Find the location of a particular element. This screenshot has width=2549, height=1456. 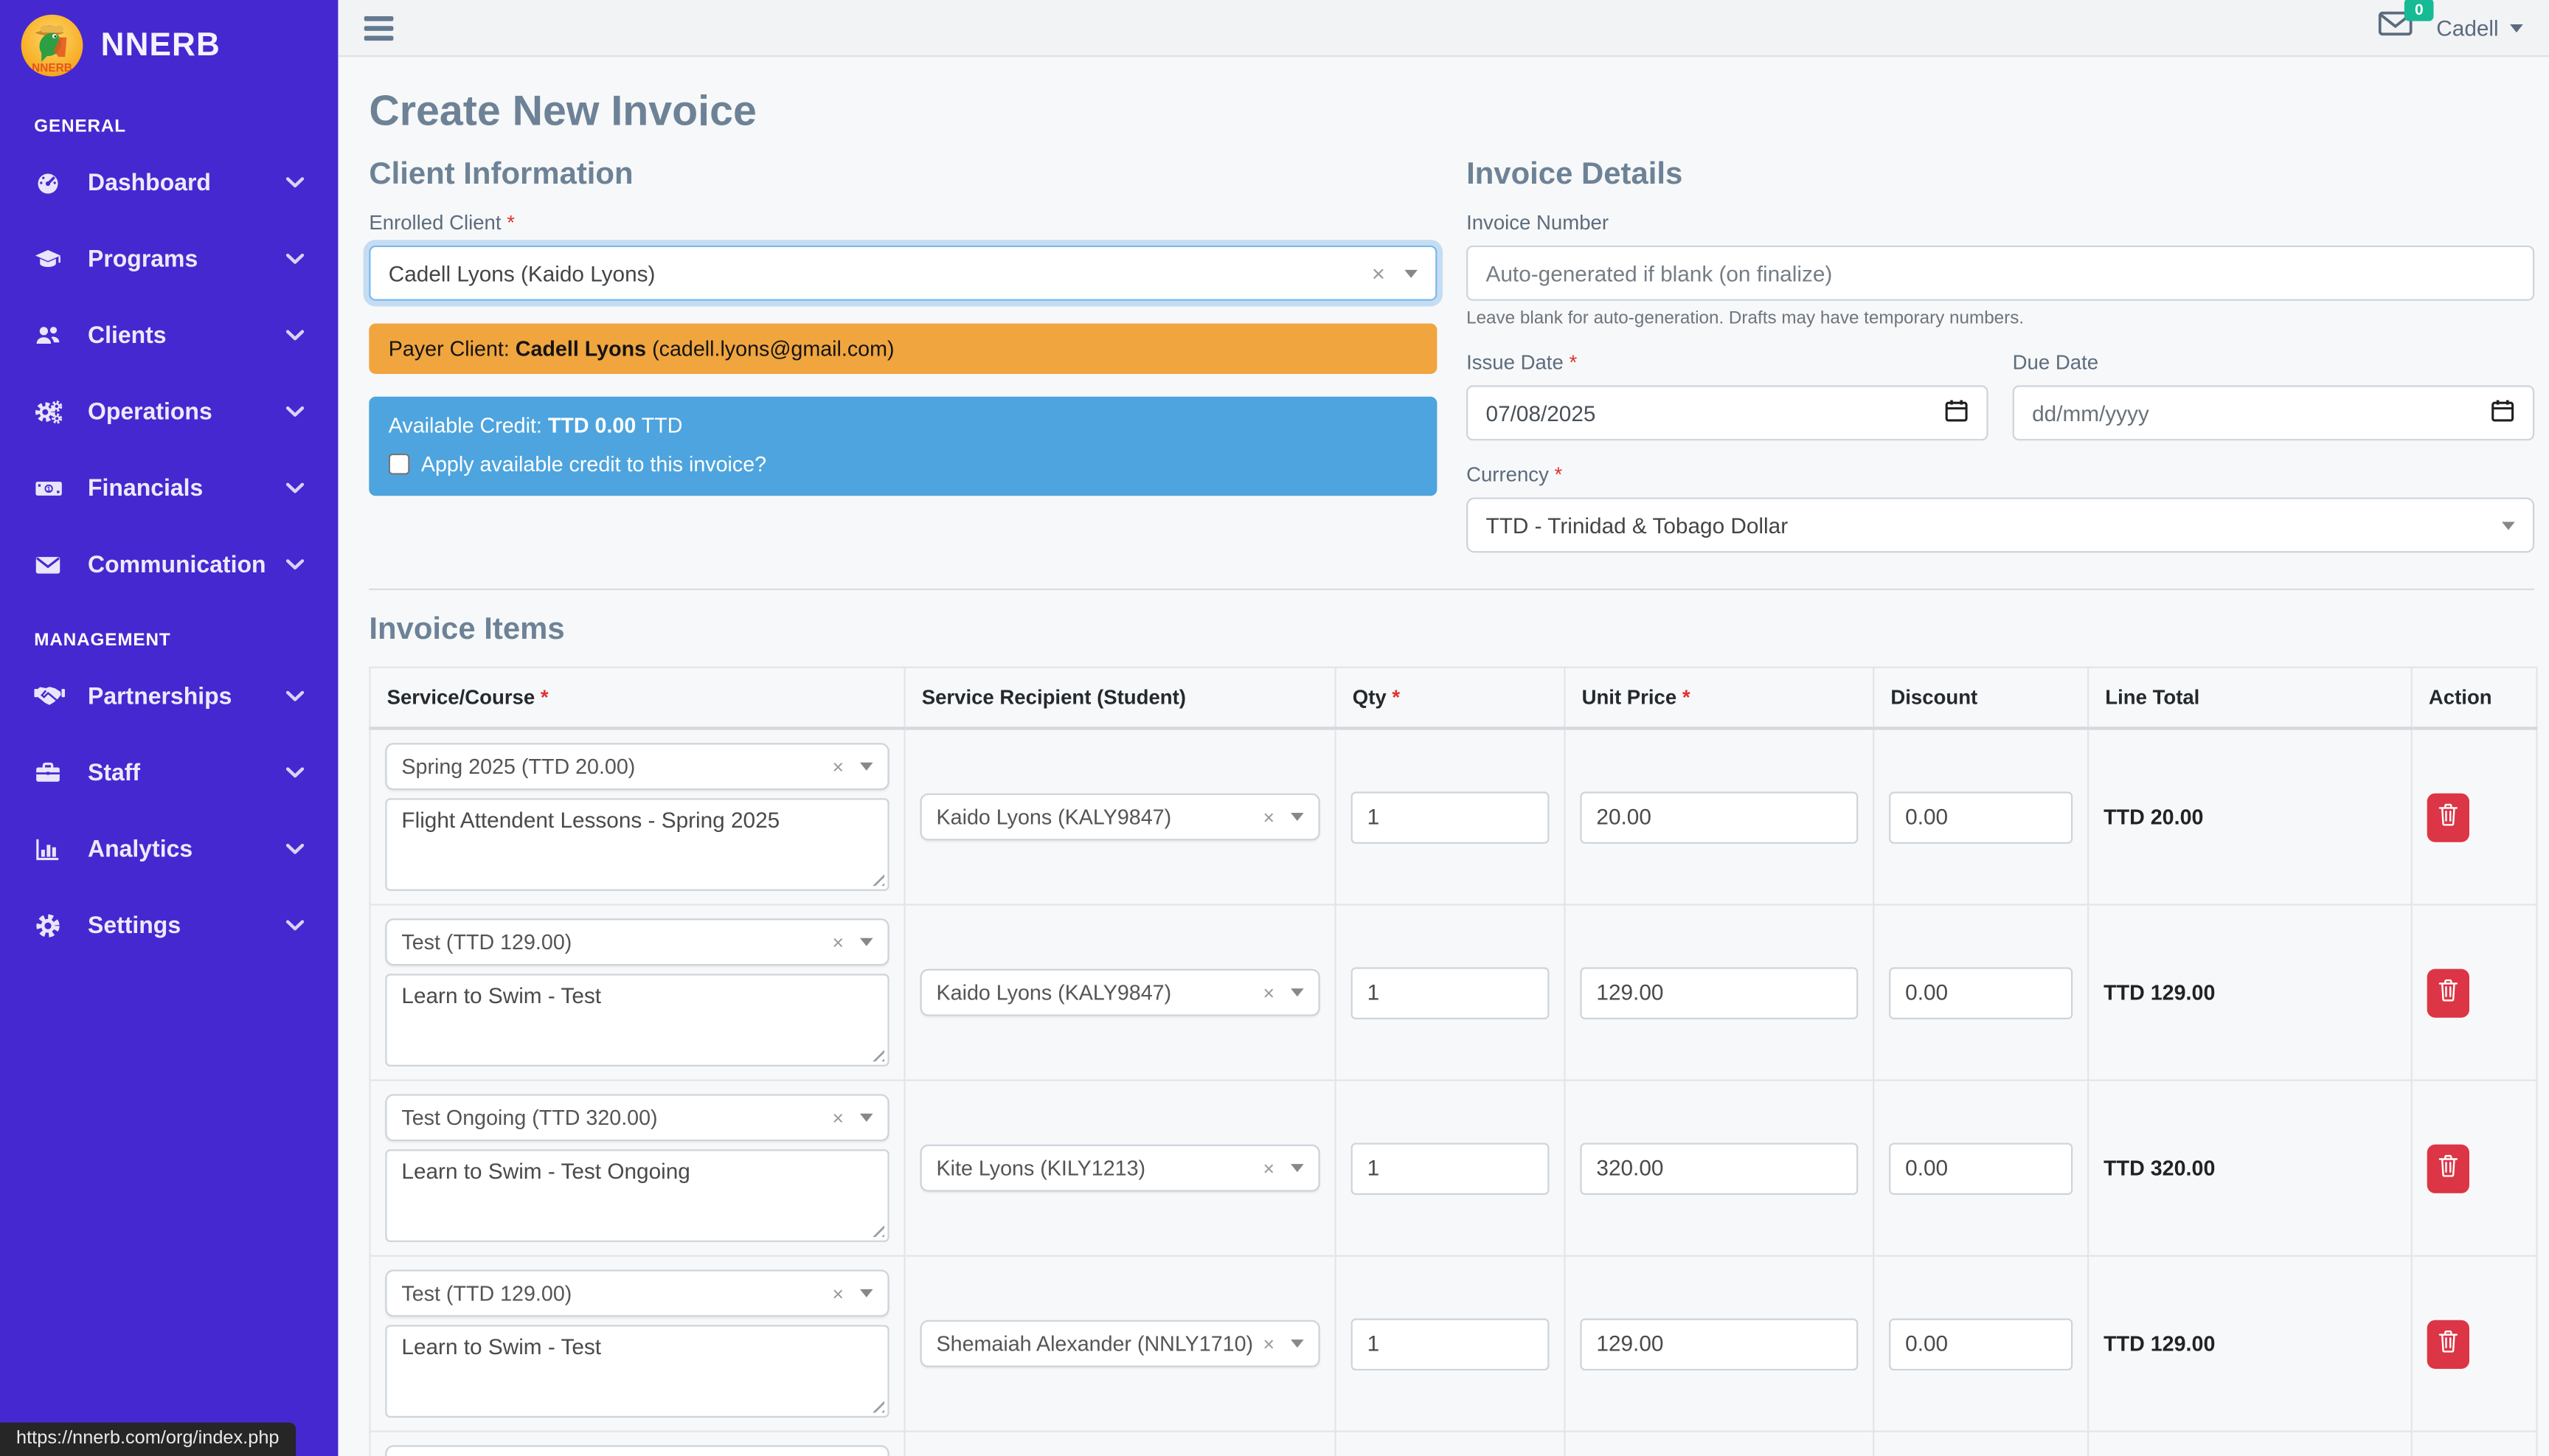

issue-date-label: Issue Date * is located at coordinates (1522, 362).